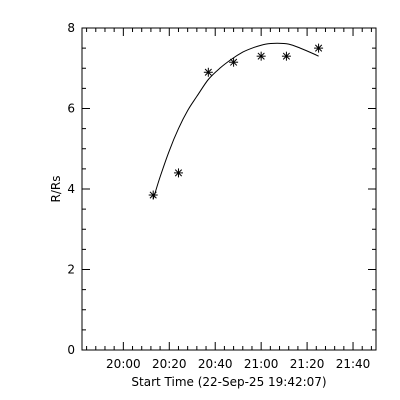  What do you see at coordinates (261, 364) in the screenshot?
I see `x-tick-label: 21:00` at bounding box center [261, 364].